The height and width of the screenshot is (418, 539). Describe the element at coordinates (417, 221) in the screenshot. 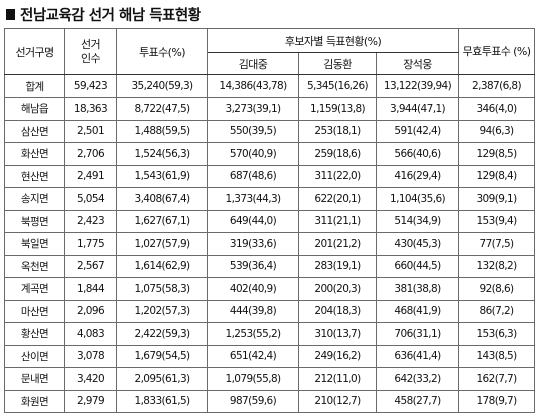

I see `cell-candidate-3: 514(34,9)` at that location.